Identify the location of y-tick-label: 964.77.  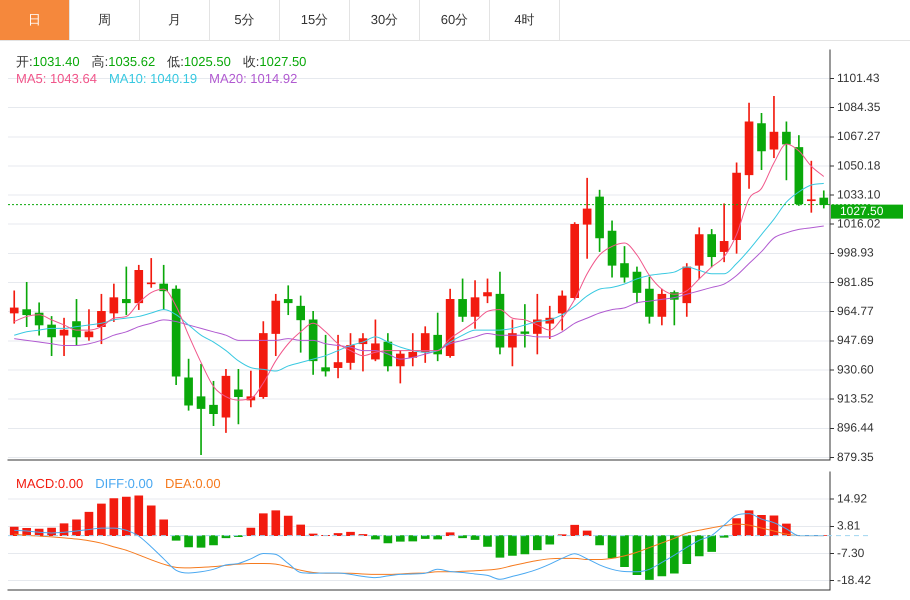
(855, 311).